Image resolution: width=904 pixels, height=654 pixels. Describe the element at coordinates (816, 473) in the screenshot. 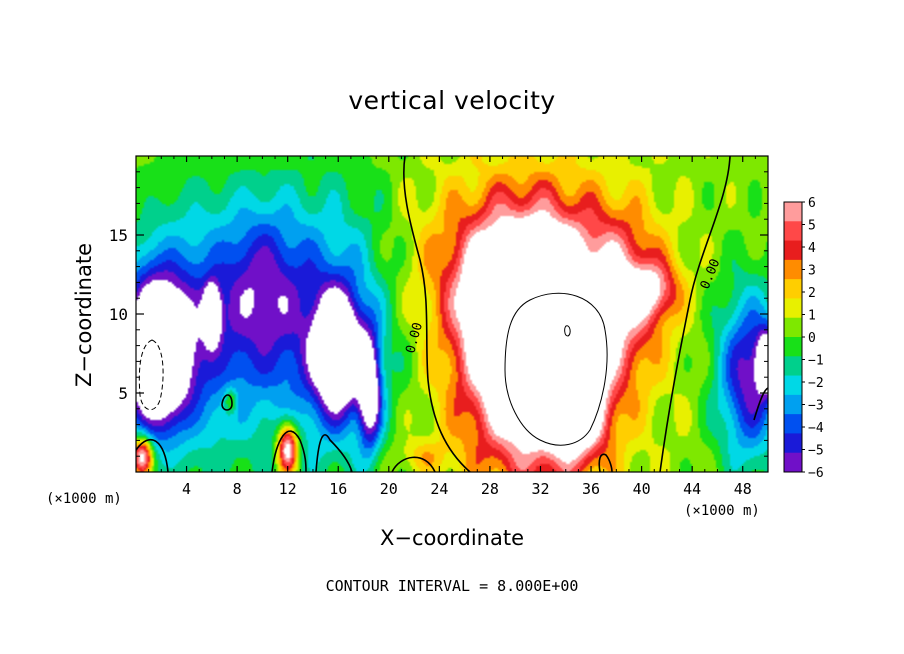

I see `colorbar-label: −6` at that location.